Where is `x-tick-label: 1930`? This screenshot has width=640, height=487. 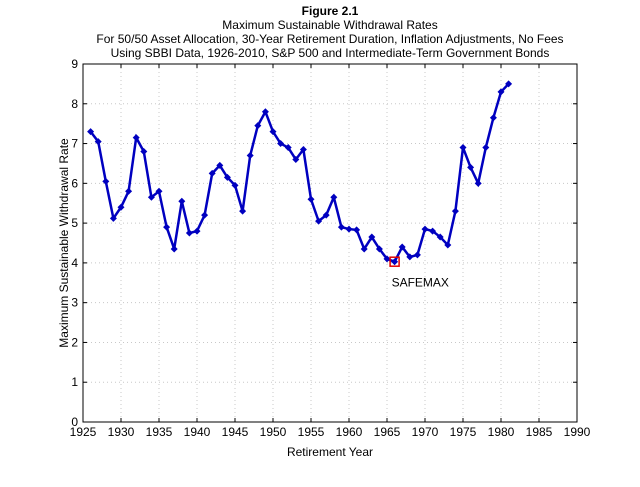 x-tick-label: 1930 is located at coordinates (121, 432).